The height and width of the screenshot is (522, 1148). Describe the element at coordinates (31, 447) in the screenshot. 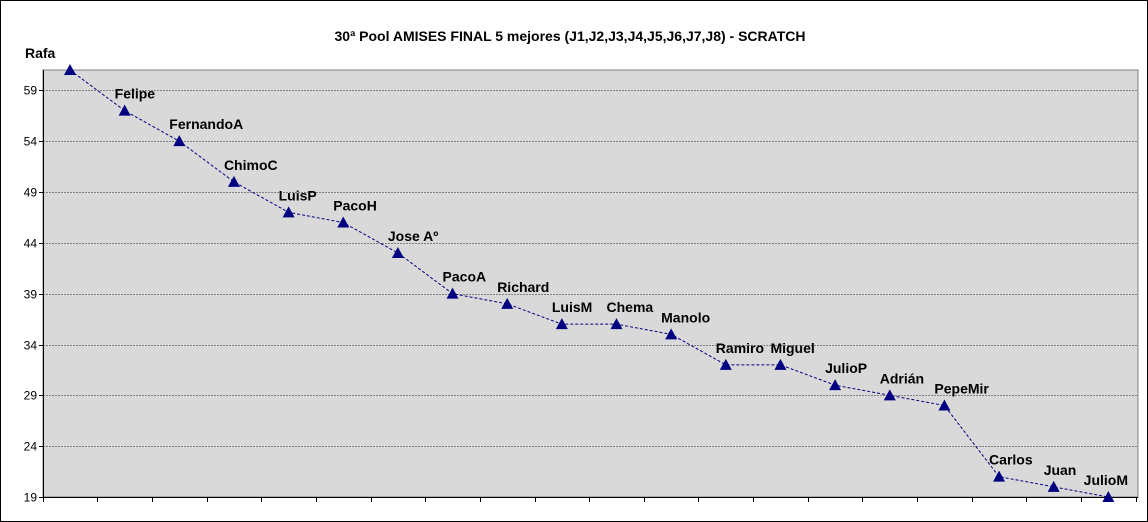

I see `y-tick-label: 24` at that location.